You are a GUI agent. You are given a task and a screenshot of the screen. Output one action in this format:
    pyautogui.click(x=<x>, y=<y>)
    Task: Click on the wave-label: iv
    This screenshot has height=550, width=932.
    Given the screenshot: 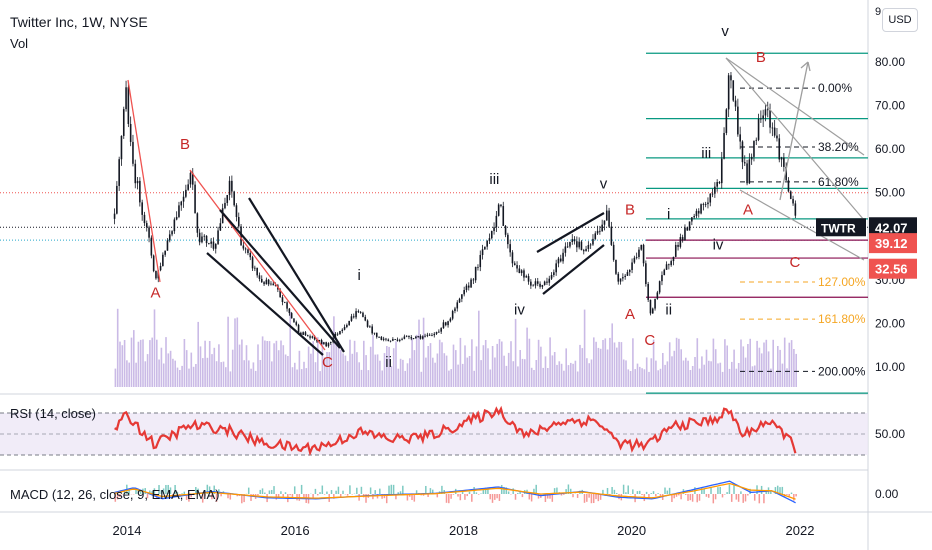 What is the action you would take?
    pyautogui.click(x=519, y=310)
    